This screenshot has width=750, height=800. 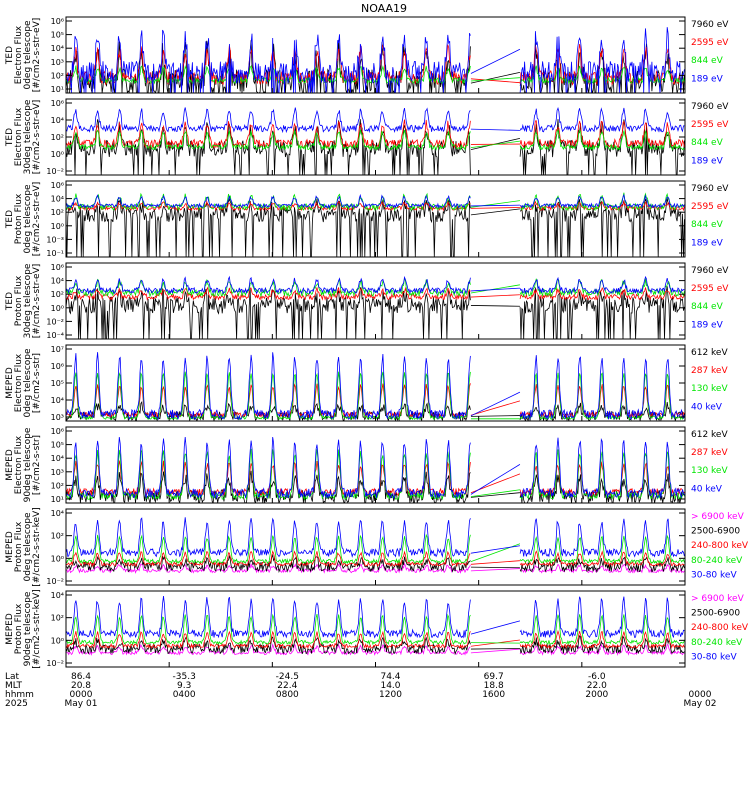 I want to click on x-tick-label: 14.0, so click(x=390, y=686).